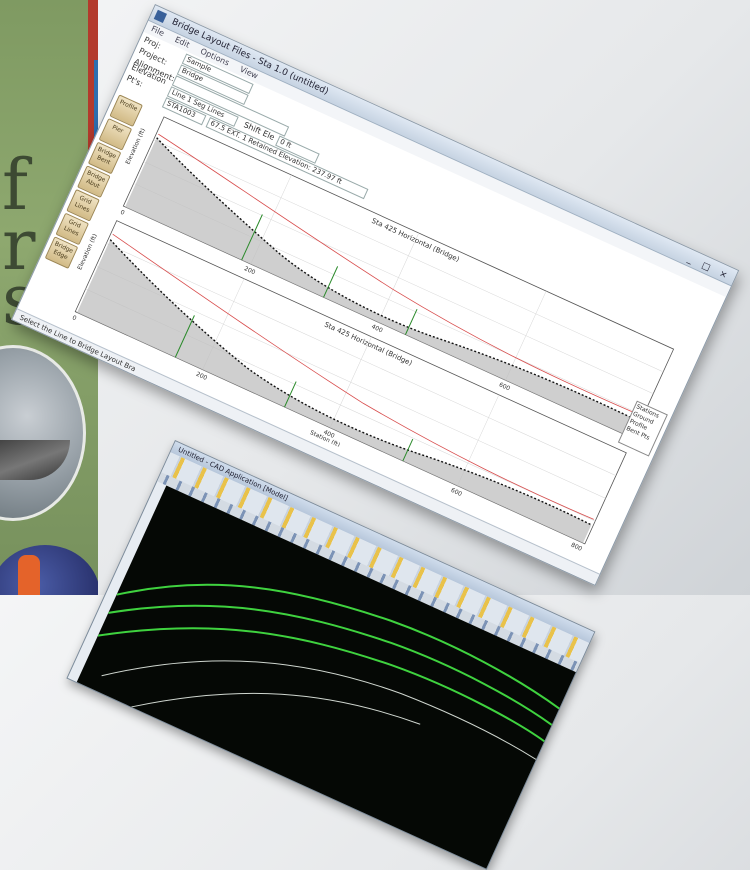 This screenshot has width=750, height=870. What do you see at coordinates (160, 16) in the screenshot?
I see `app-icon` at bounding box center [160, 16].